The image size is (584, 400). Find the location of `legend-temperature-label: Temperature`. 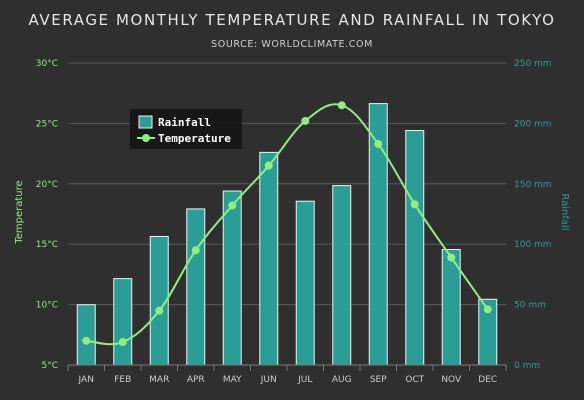

legend-temperature-label: Temperature is located at coordinates (194, 138).